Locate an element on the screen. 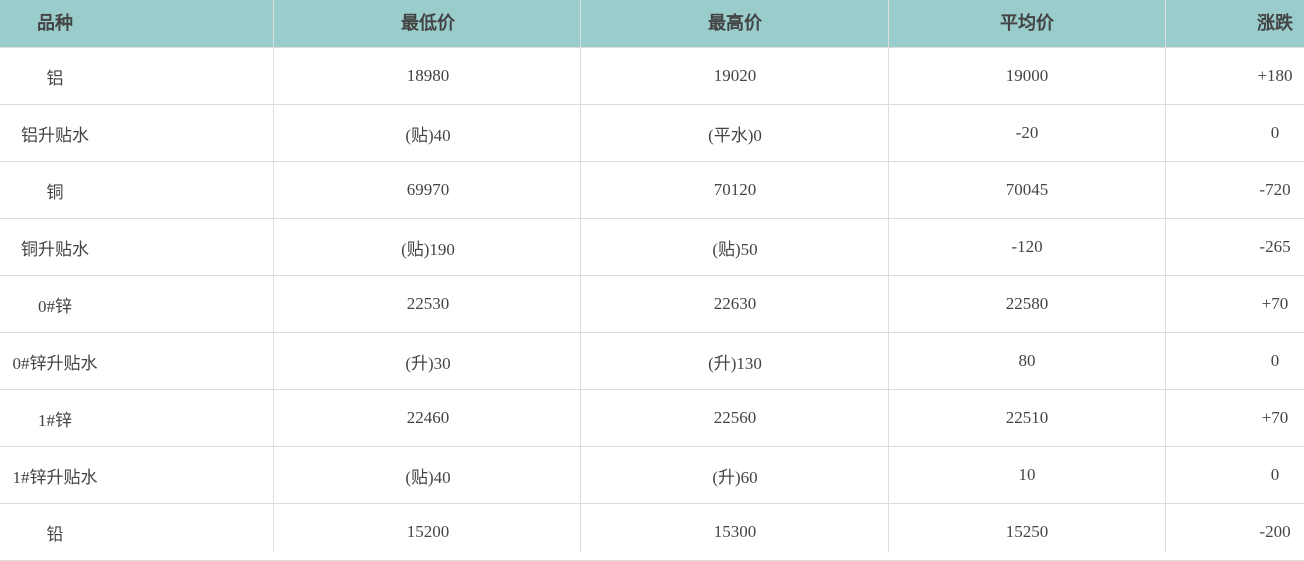 This screenshot has height=561, width=1304. cell-avg-price: 22510 is located at coordinates (1027, 417).